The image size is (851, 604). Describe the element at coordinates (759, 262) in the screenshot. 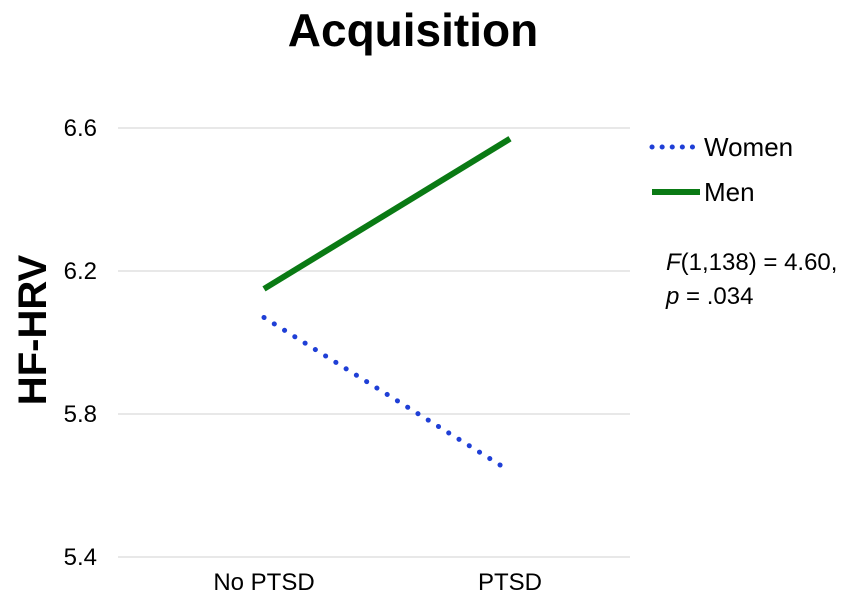

I see `annotation-stat-rest: (1,138) = 4.60,` at that location.